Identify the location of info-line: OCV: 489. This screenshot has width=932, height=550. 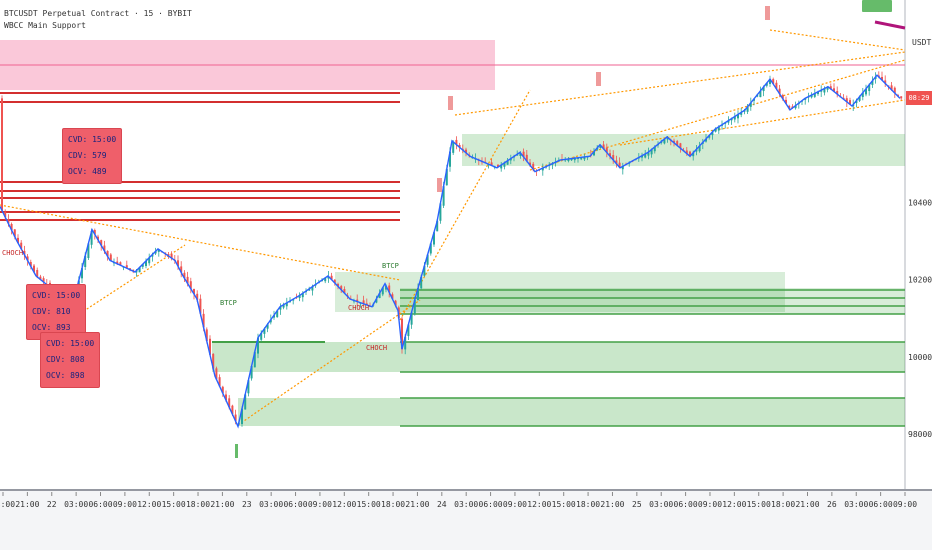
(87, 171).